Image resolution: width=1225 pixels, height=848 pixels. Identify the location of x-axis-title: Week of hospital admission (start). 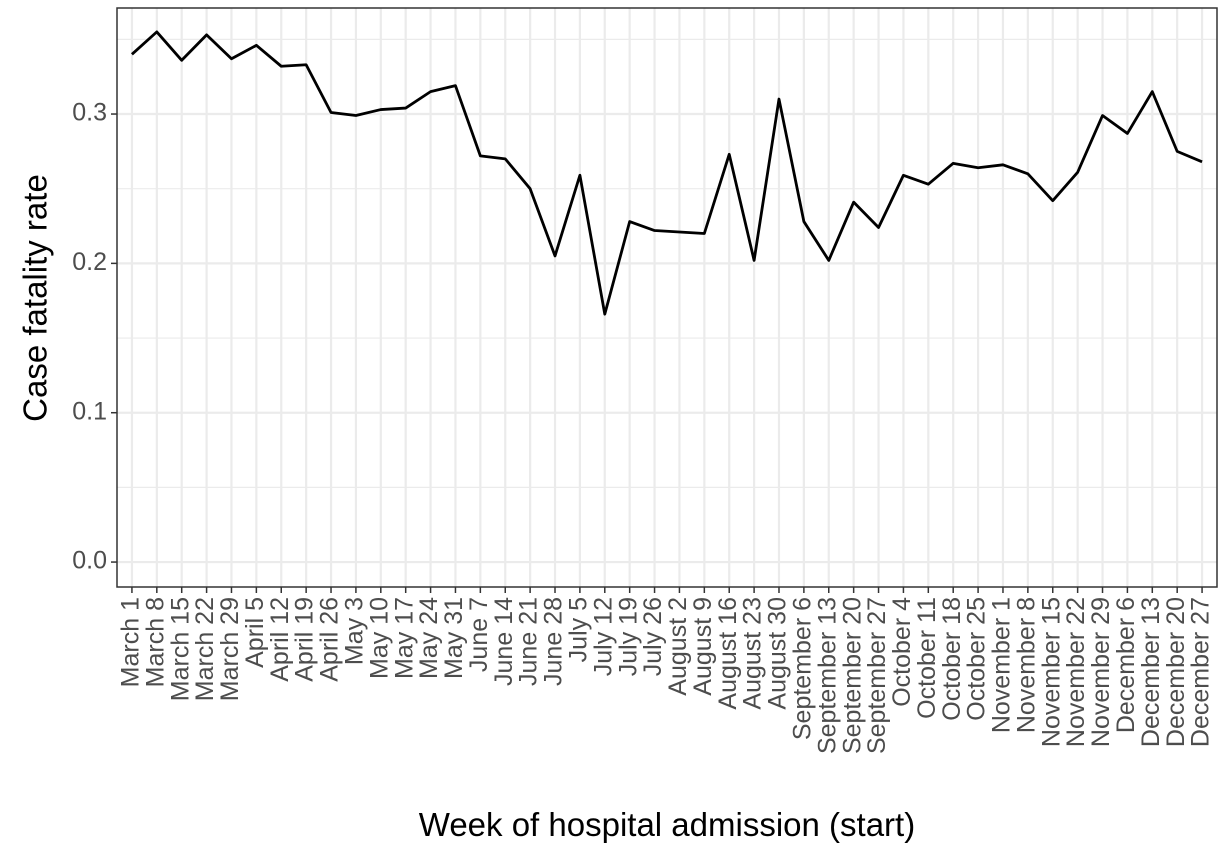
(667, 824).